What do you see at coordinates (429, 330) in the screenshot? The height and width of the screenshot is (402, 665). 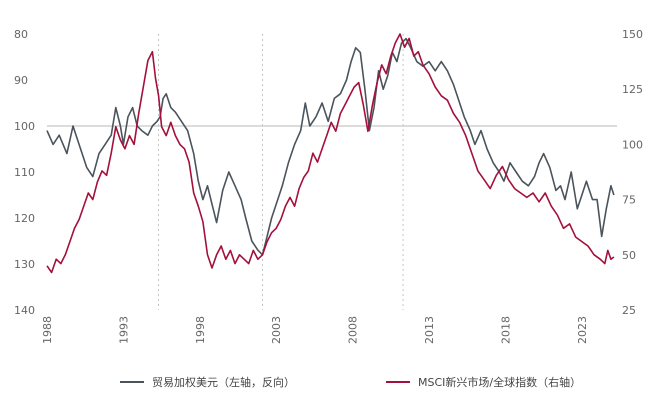 I see `x-tick-label: 2013` at bounding box center [429, 330].